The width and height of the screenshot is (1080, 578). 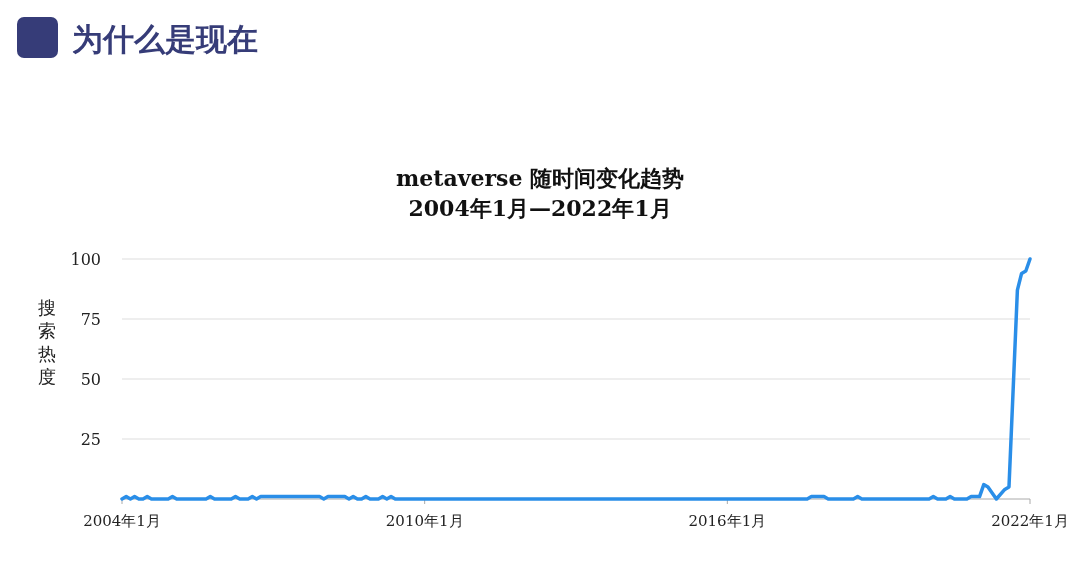 What do you see at coordinates (122, 521) in the screenshot?
I see `x-tick-label: 2004年1月` at bounding box center [122, 521].